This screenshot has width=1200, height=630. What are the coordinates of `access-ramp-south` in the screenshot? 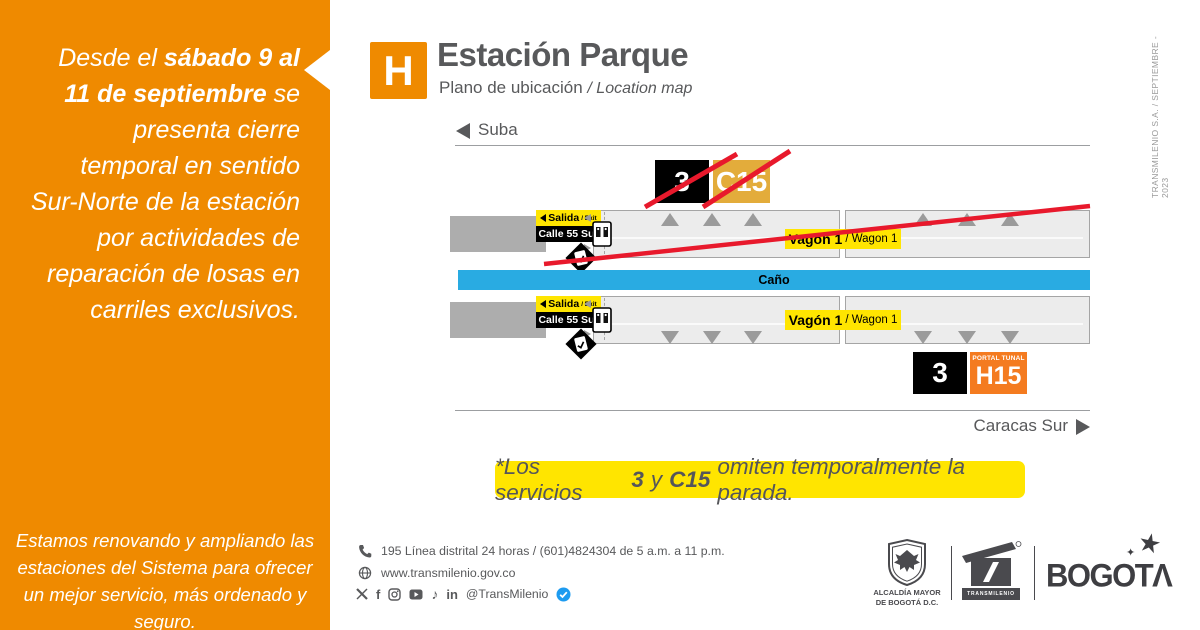 It's located at (498, 320).